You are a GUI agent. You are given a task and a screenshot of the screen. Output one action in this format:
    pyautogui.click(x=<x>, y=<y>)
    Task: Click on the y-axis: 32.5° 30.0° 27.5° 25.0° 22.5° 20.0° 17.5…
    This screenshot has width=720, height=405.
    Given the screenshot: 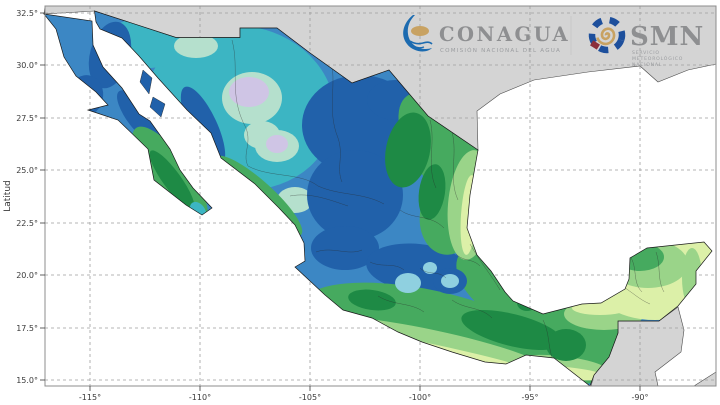 What is the action you would take?
    pyautogui.click(x=24, y=197)
    